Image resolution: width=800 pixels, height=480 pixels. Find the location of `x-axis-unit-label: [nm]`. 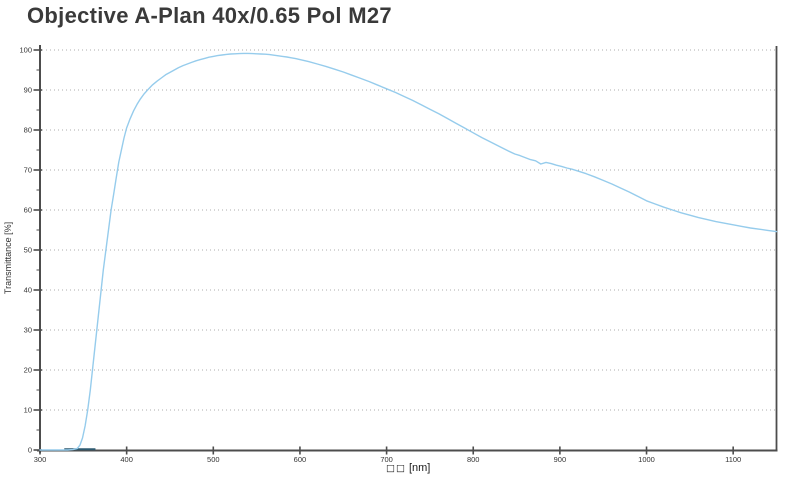

x-axis-unit-label: [nm] is located at coordinates (419, 468).